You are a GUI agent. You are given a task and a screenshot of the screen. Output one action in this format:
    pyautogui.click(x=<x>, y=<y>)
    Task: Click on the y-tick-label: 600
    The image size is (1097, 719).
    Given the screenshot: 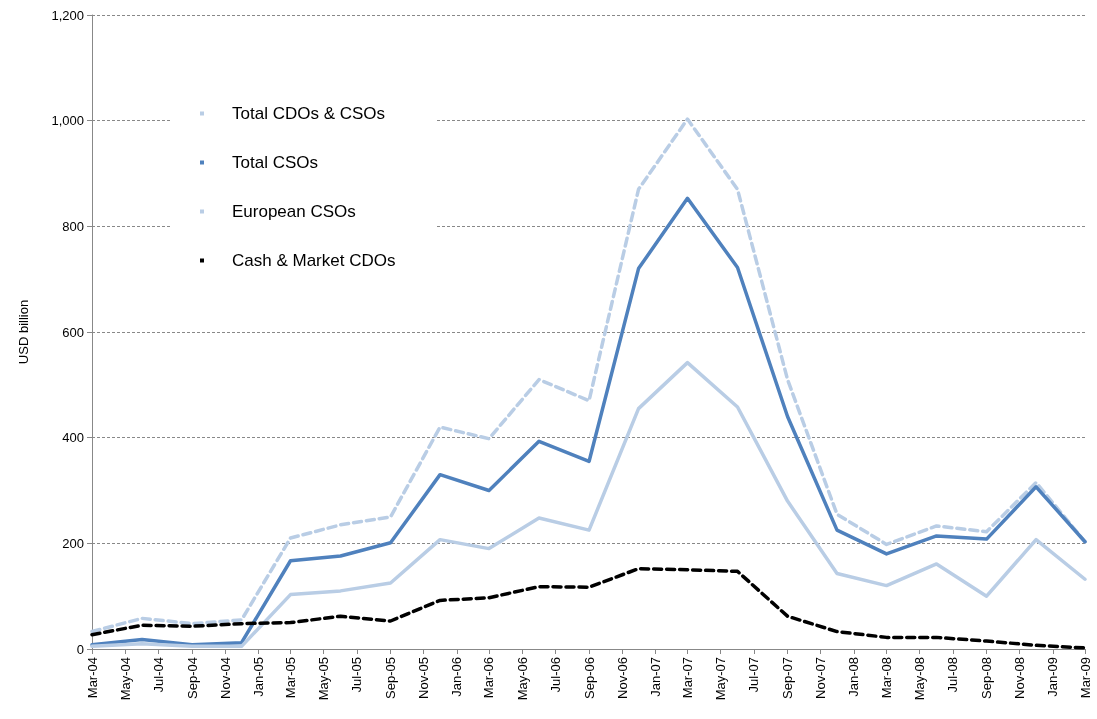 What is the action you would take?
    pyautogui.click(x=73, y=332)
    